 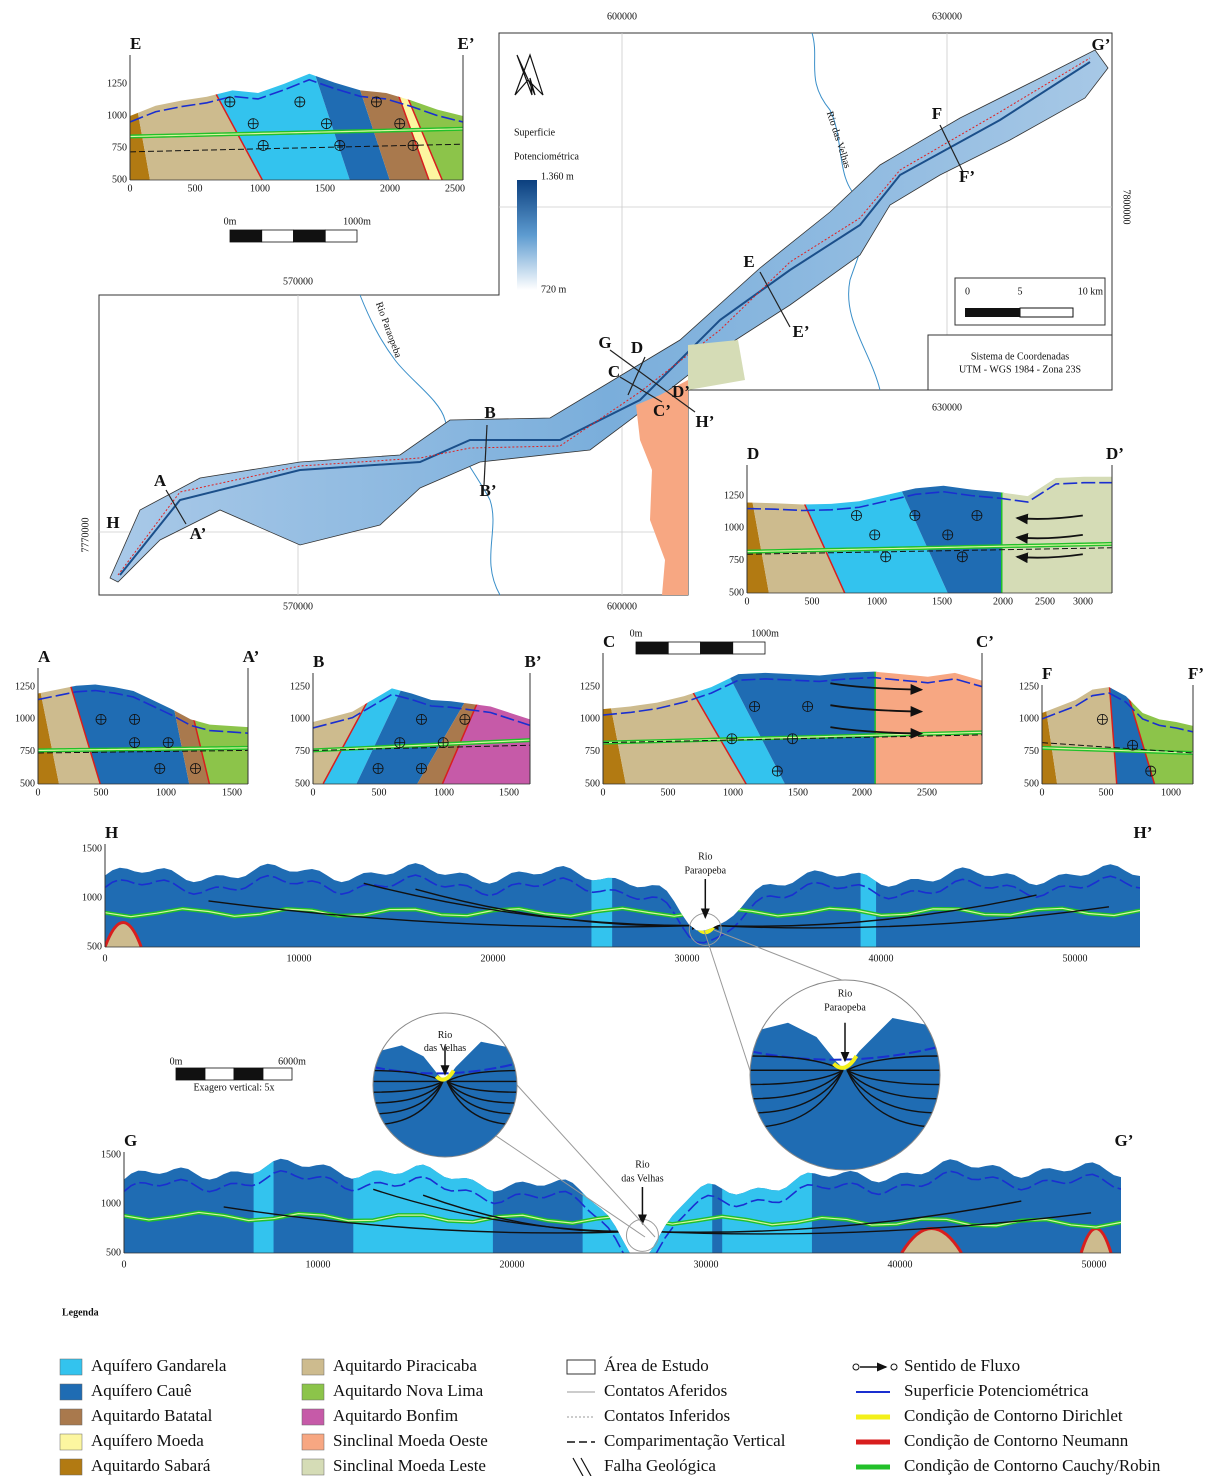 What do you see at coordinates (554, 289) in the screenshot?
I see `colorbar-label: 720 m` at bounding box center [554, 289].